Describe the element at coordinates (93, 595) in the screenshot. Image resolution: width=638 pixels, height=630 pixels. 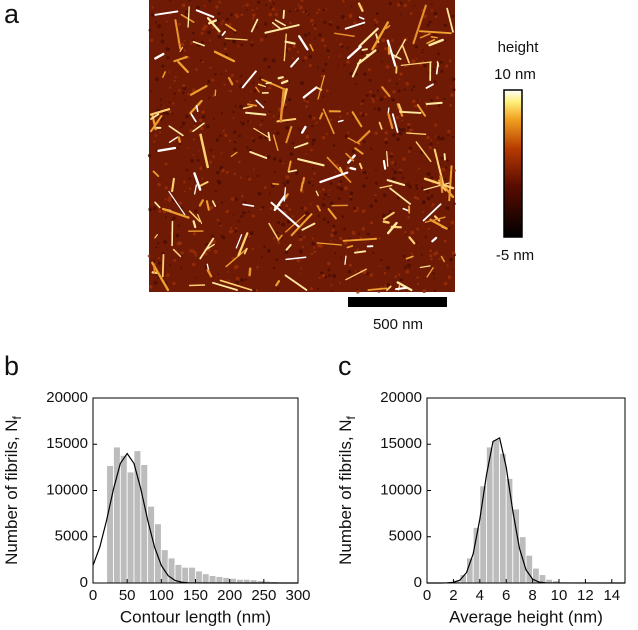
I see `x-tick-label: 0` at that location.